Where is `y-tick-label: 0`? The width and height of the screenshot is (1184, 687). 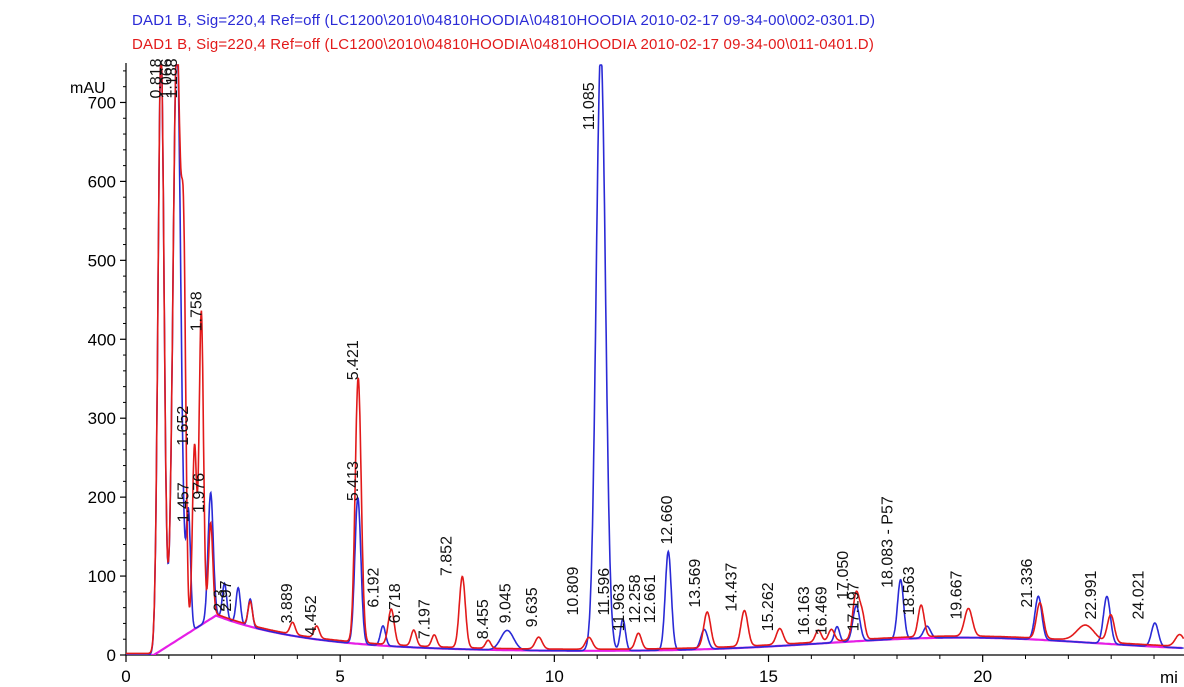 y-tick-label: 0 is located at coordinates (111, 655).